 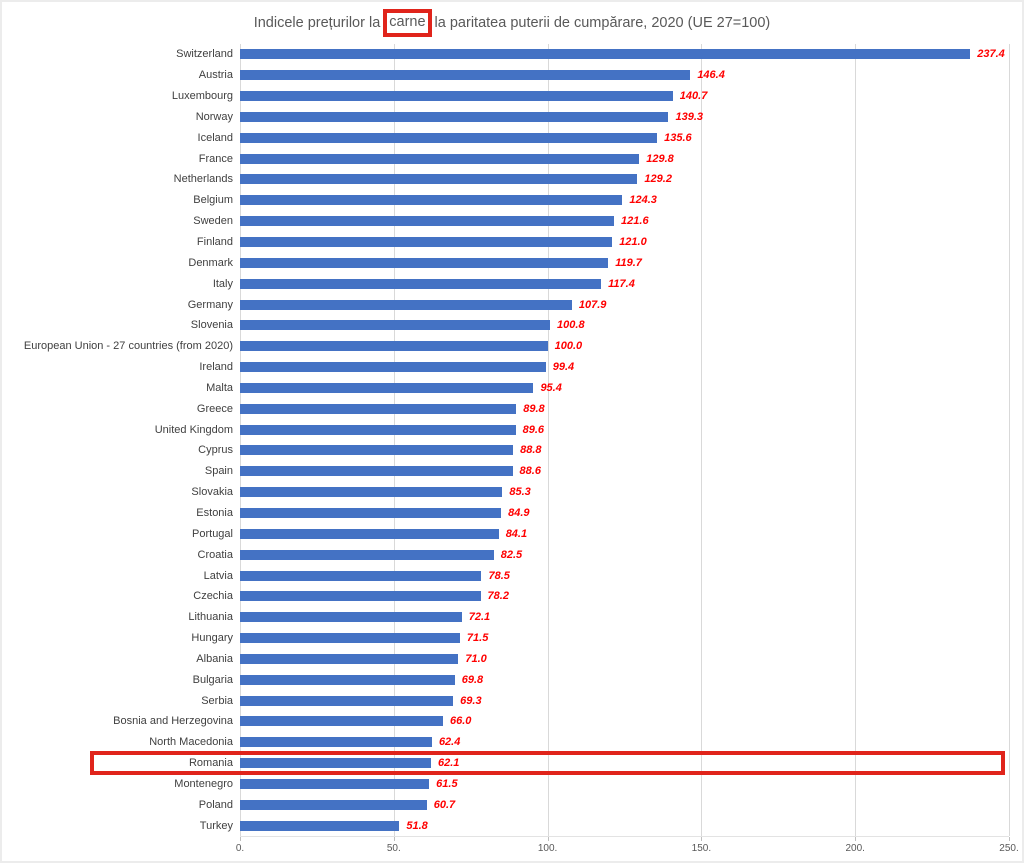 I want to click on category-label: Slovenia, so click(x=211, y=325).